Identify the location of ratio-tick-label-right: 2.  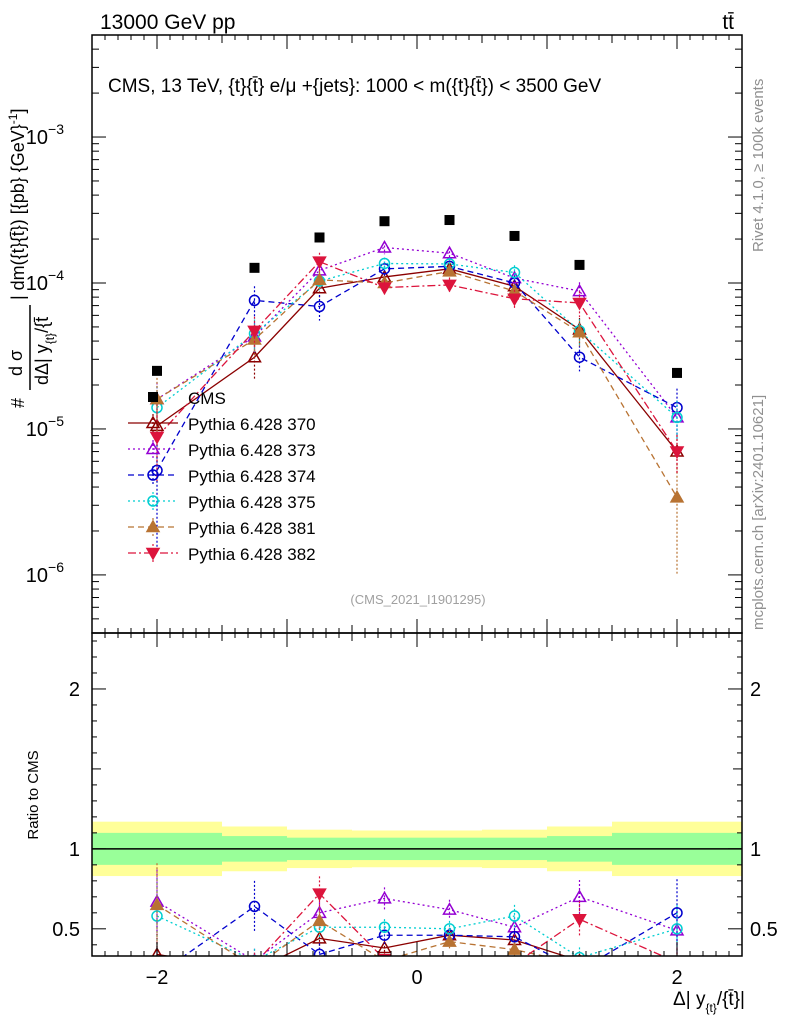
(755, 690).